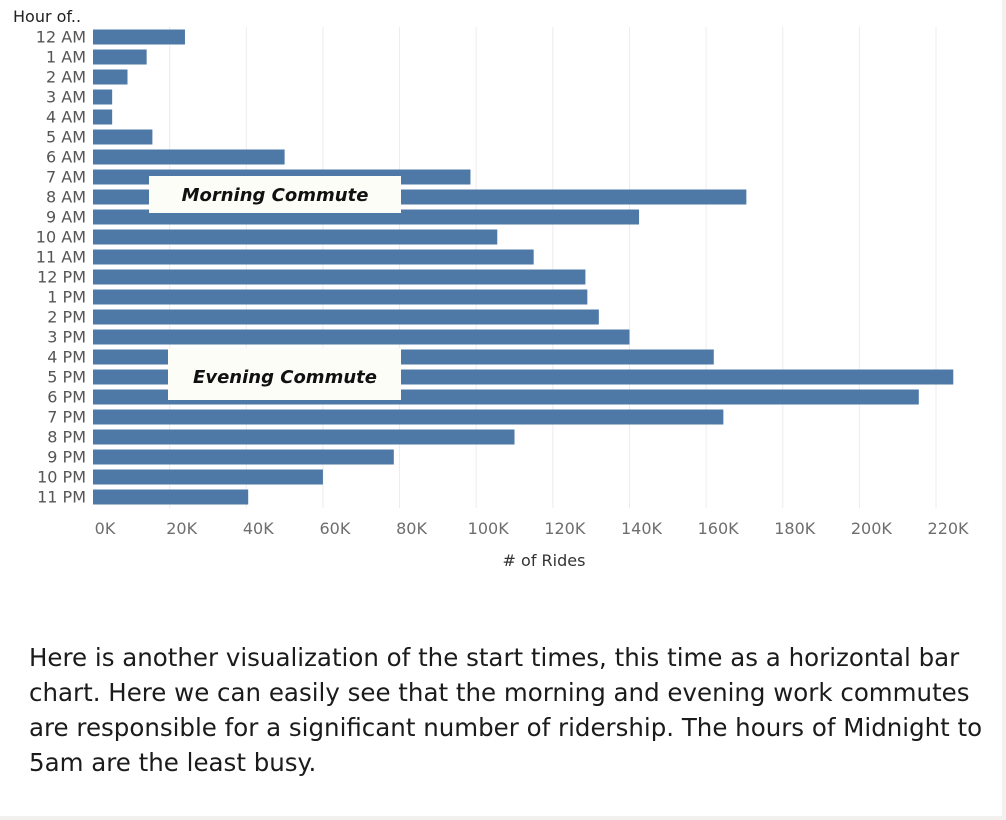 Image resolution: width=1006 pixels, height=820 pixels. What do you see at coordinates (66, 117) in the screenshot?
I see `category-label: 4 AM` at bounding box center [66, 117].